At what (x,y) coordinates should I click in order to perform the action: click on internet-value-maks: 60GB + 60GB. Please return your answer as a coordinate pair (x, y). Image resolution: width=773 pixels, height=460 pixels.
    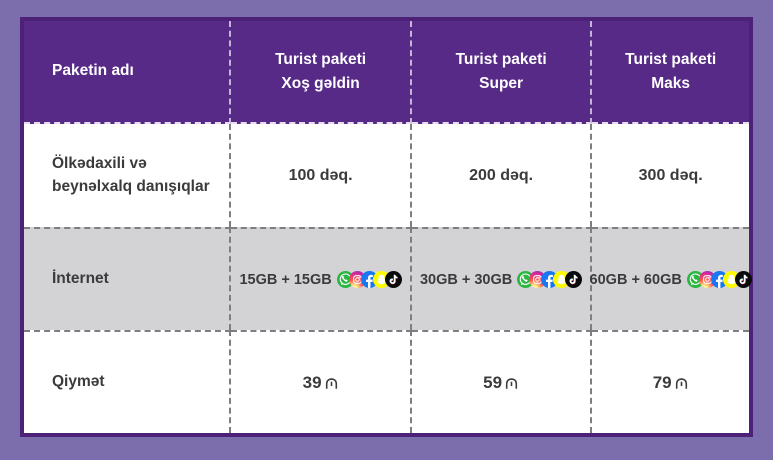
    Looking at the image, I should click on (670, 278).